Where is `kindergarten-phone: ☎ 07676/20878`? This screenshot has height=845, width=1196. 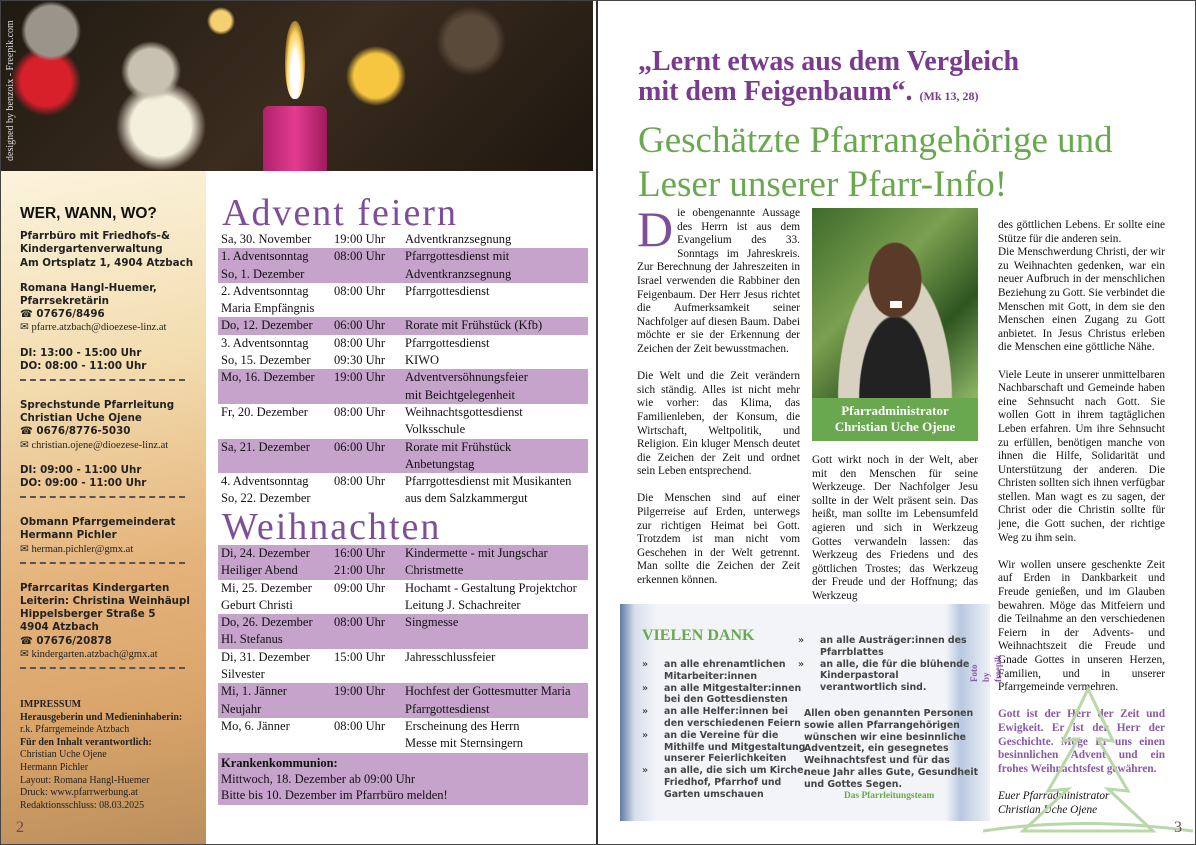 kindergarten-phone: ☎ 07676/20878 is located at coordinates (113, 641).